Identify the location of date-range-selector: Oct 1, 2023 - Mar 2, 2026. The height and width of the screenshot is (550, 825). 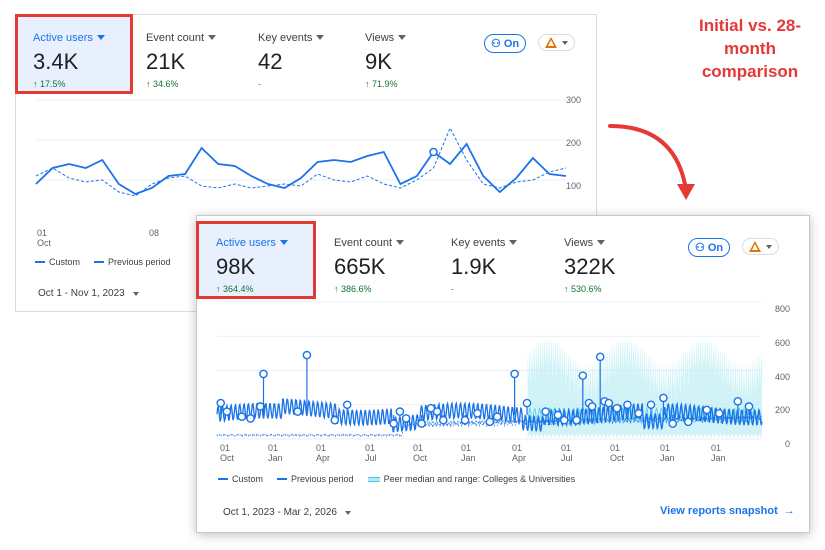
(287, 512).